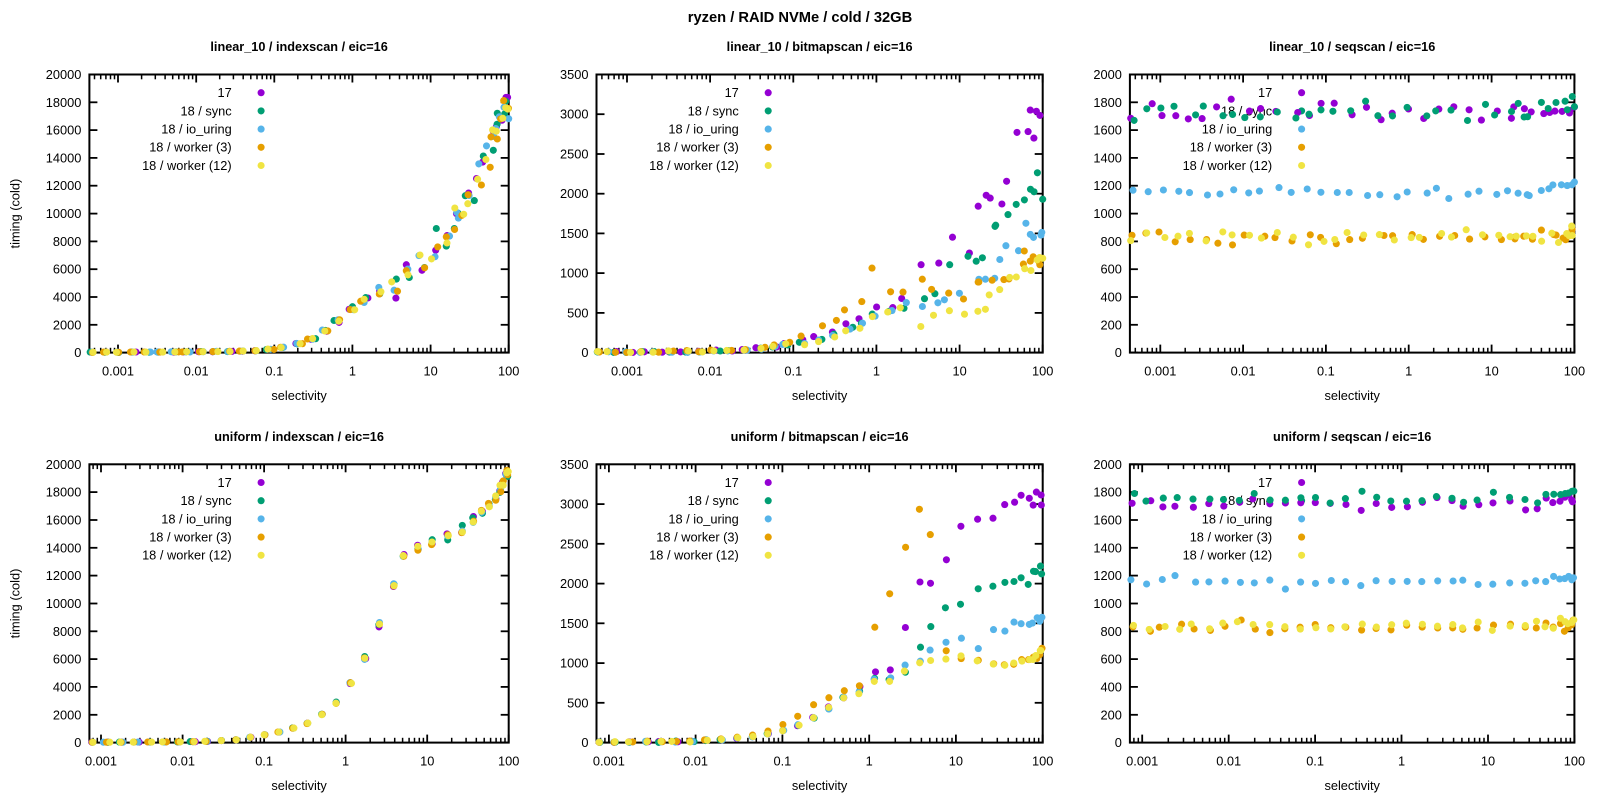 This screenshot has width=1600, height=800. Describe the element at coordinates (574, 543) in the screenshot. I see `svg-text: 2500` at that location.